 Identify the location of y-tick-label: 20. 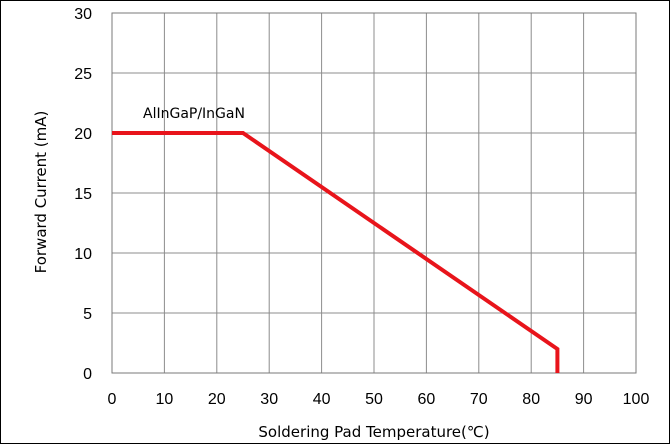
(83, 134).